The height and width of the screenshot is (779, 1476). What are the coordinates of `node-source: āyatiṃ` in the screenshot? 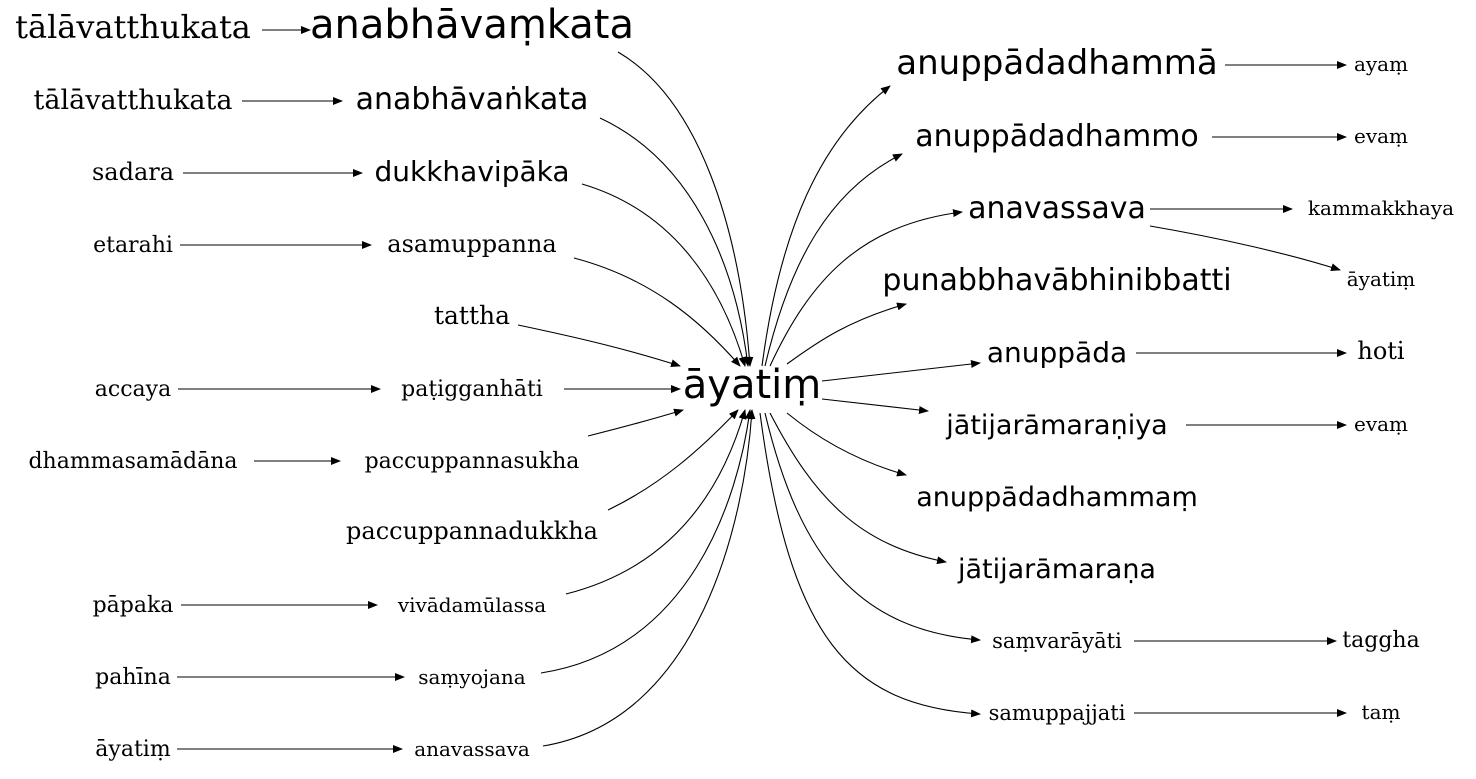 It's located at (133, 749).